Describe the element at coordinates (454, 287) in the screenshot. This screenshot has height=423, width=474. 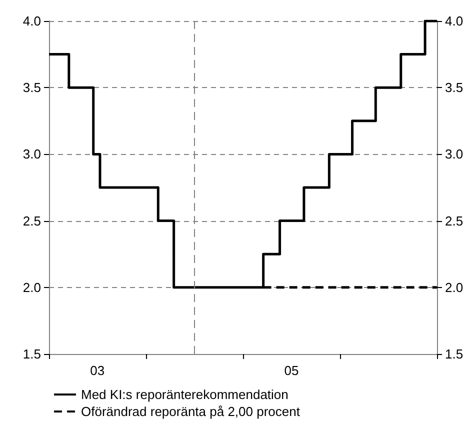
I see `y2-tick-label: 2.0` at that location.